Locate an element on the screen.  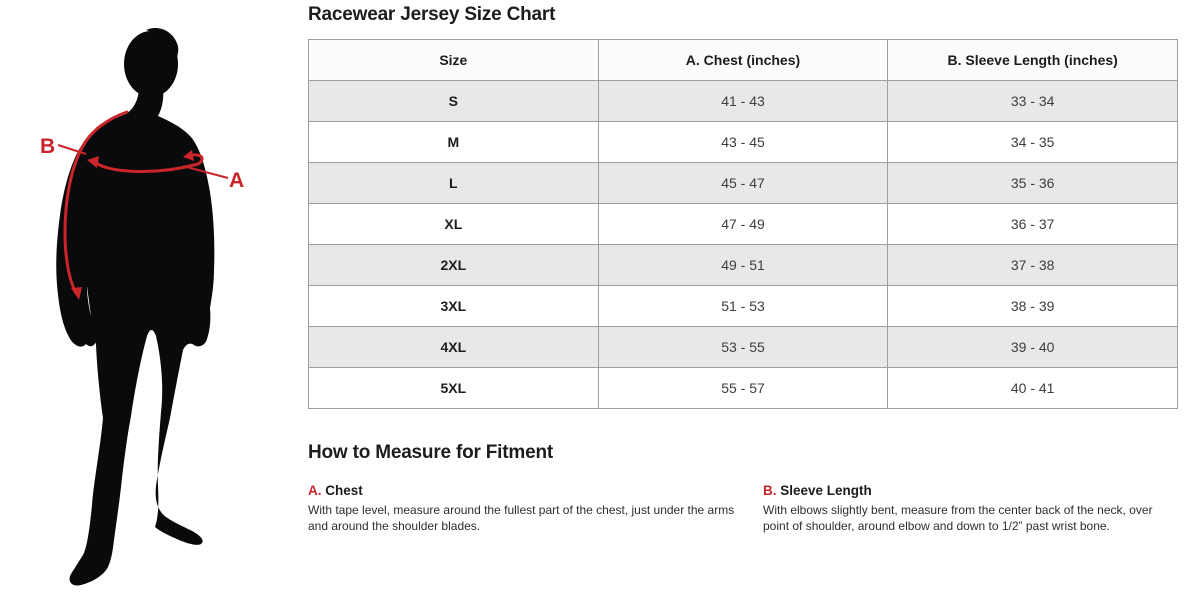
table-row: 3XL 51 - 53 38 - 39 is located at coordinates (743, 306).